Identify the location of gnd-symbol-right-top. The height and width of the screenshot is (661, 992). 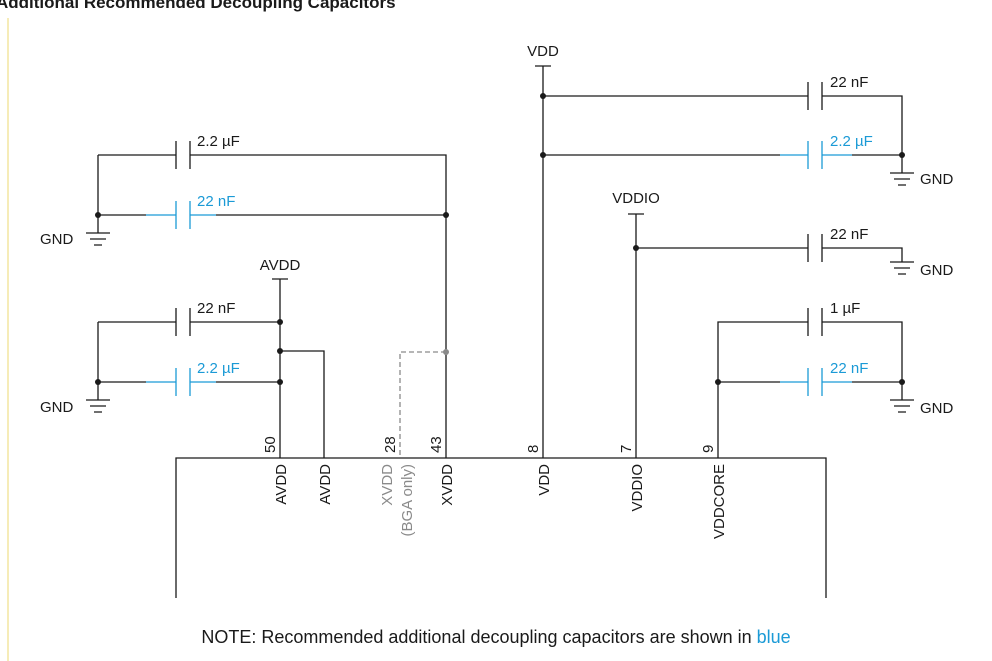
(902, 170).